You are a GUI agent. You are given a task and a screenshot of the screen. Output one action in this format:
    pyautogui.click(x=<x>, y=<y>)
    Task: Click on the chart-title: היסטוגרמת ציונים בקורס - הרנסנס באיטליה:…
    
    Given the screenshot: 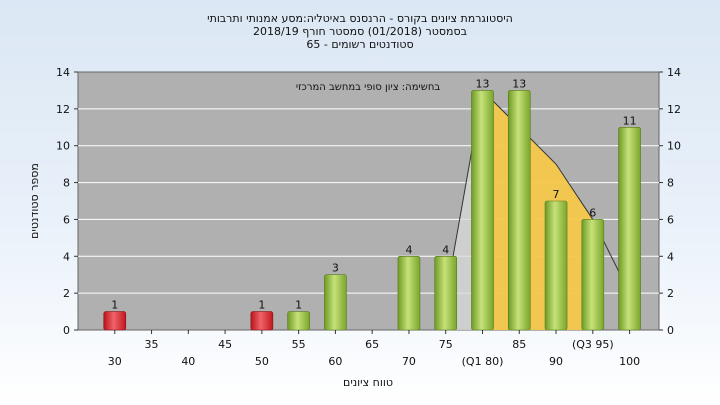 What is the action you would take?
    pyautogui.click(x=360, y=18)
    